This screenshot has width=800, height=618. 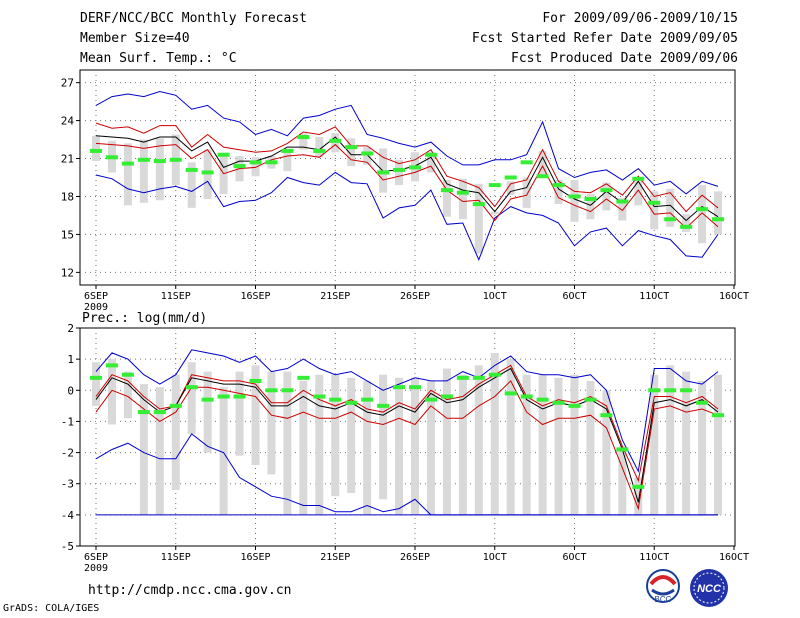 What do you see at coordinates (96, 557) in the screenshot?
I see `prec-x-tick-label: 6SEP` at bounding box center [96, 557].